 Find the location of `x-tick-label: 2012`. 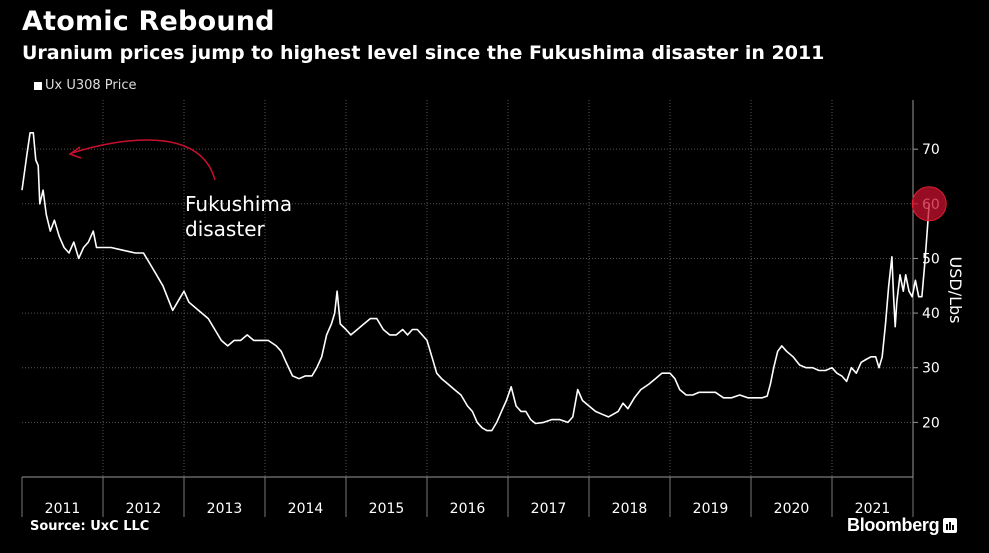

x-tick-label: 2012 is located at coordinates (144, 509).